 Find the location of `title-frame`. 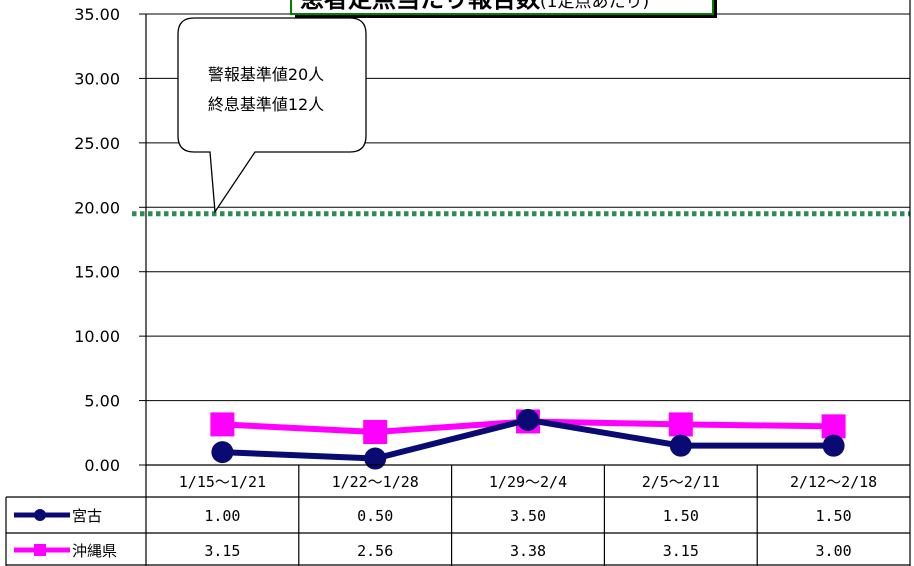

title-frame is located at coordinates (502, 7).